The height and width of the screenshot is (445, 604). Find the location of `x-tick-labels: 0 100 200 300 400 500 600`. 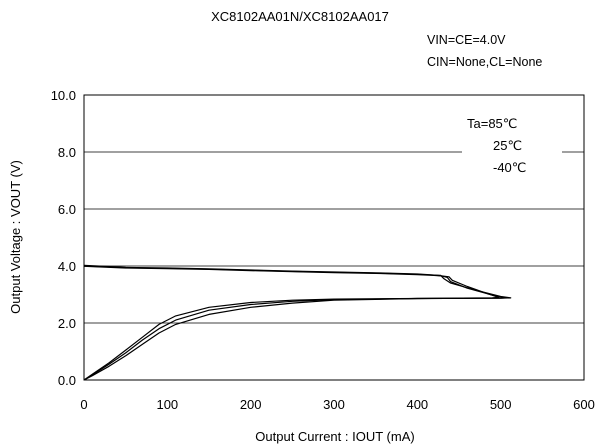

x-tick-labels: 0 100 200 300 400 500 600 is located at coordinates (337, 404).